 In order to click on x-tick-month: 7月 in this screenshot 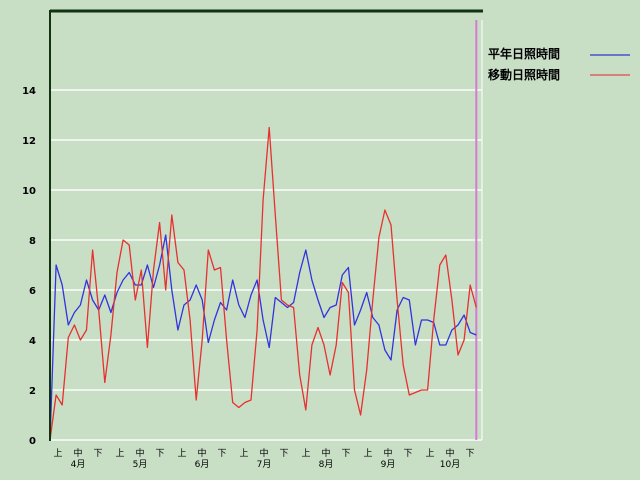, I will do `click(264, 464)`.